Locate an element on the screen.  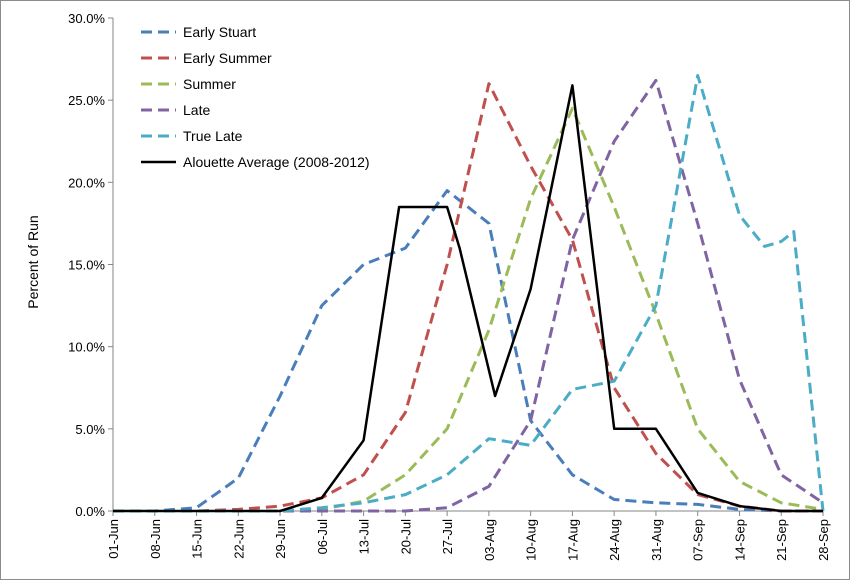
x-tick-label: 07-Sep is located at coordinates (698, 540).